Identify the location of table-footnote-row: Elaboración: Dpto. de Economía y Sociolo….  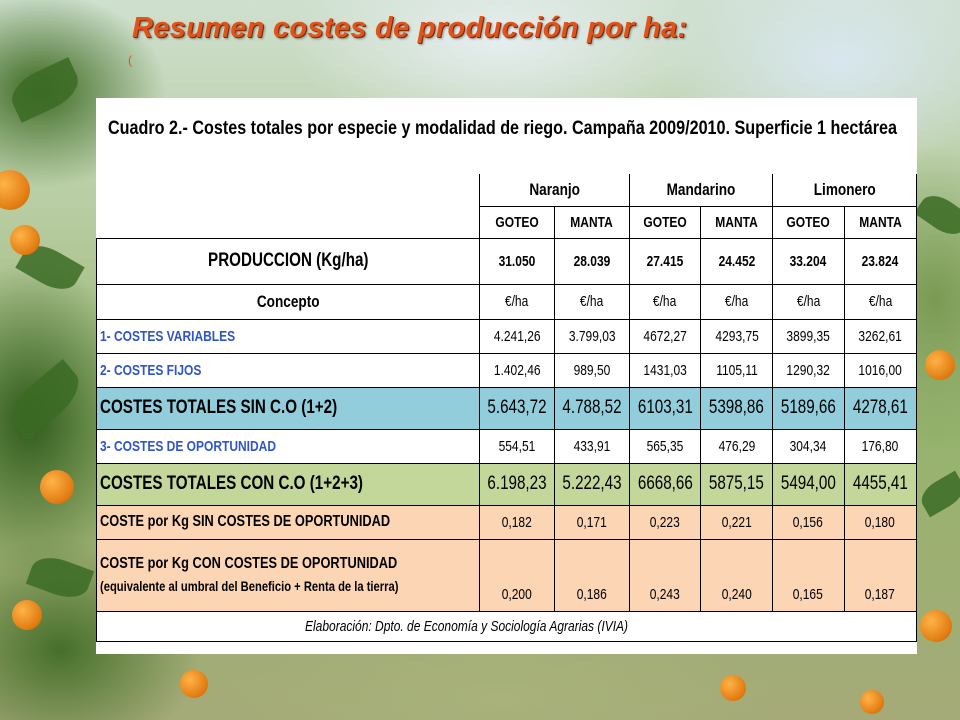
(506, 626).